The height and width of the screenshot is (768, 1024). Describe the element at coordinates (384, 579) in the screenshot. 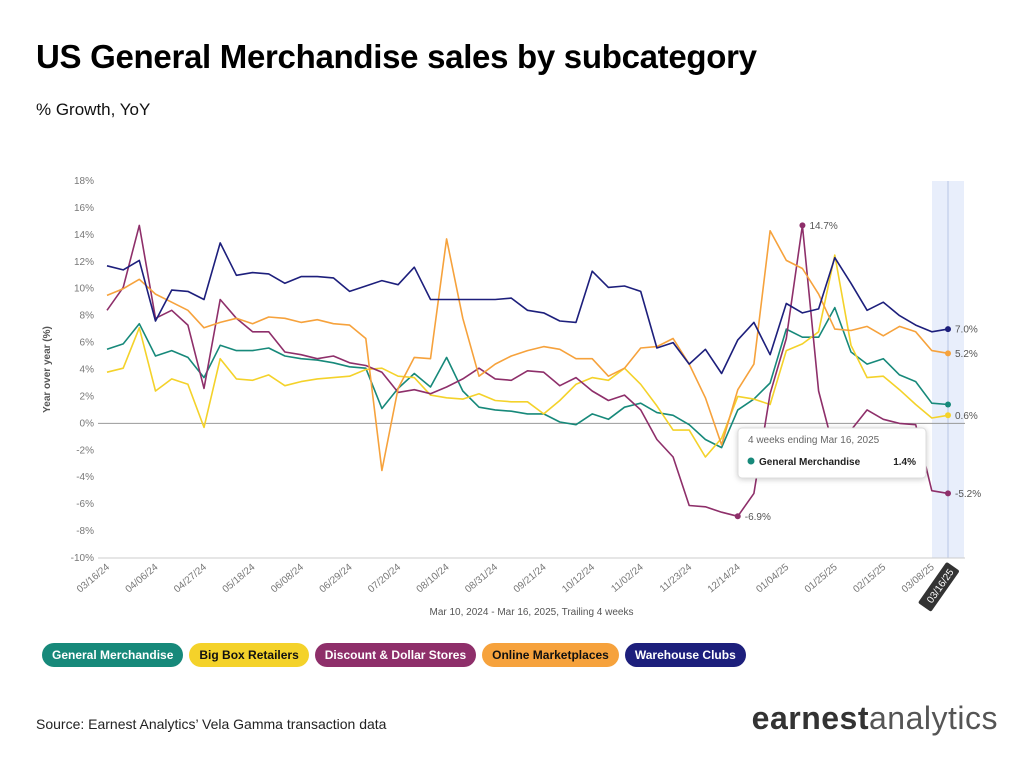

I see `x-tick-label: 07/20/24` at that location.